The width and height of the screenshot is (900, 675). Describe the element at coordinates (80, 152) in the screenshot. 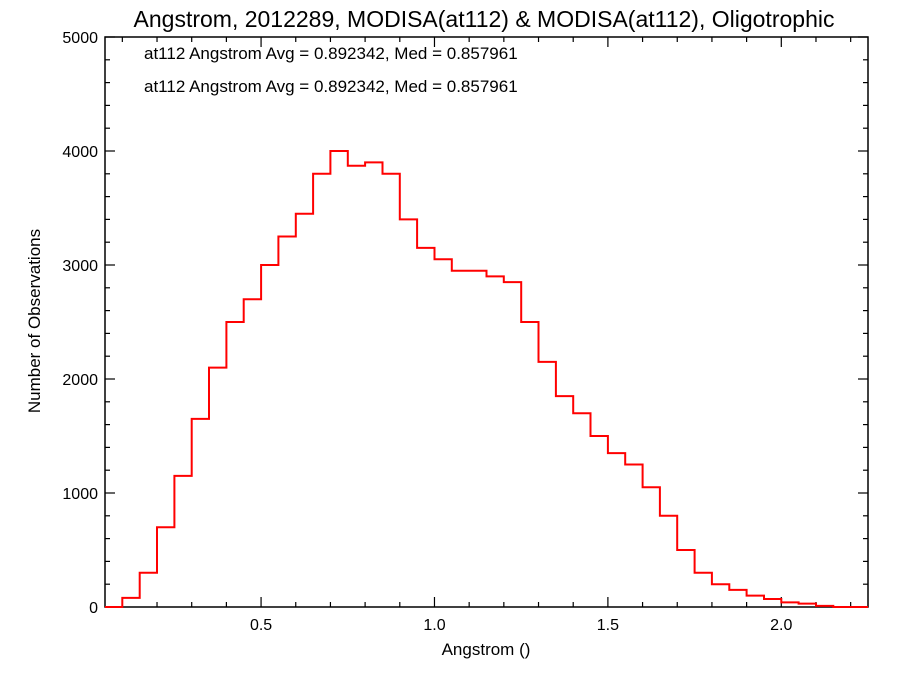

I see `y-tick-label: 4000` at that location.